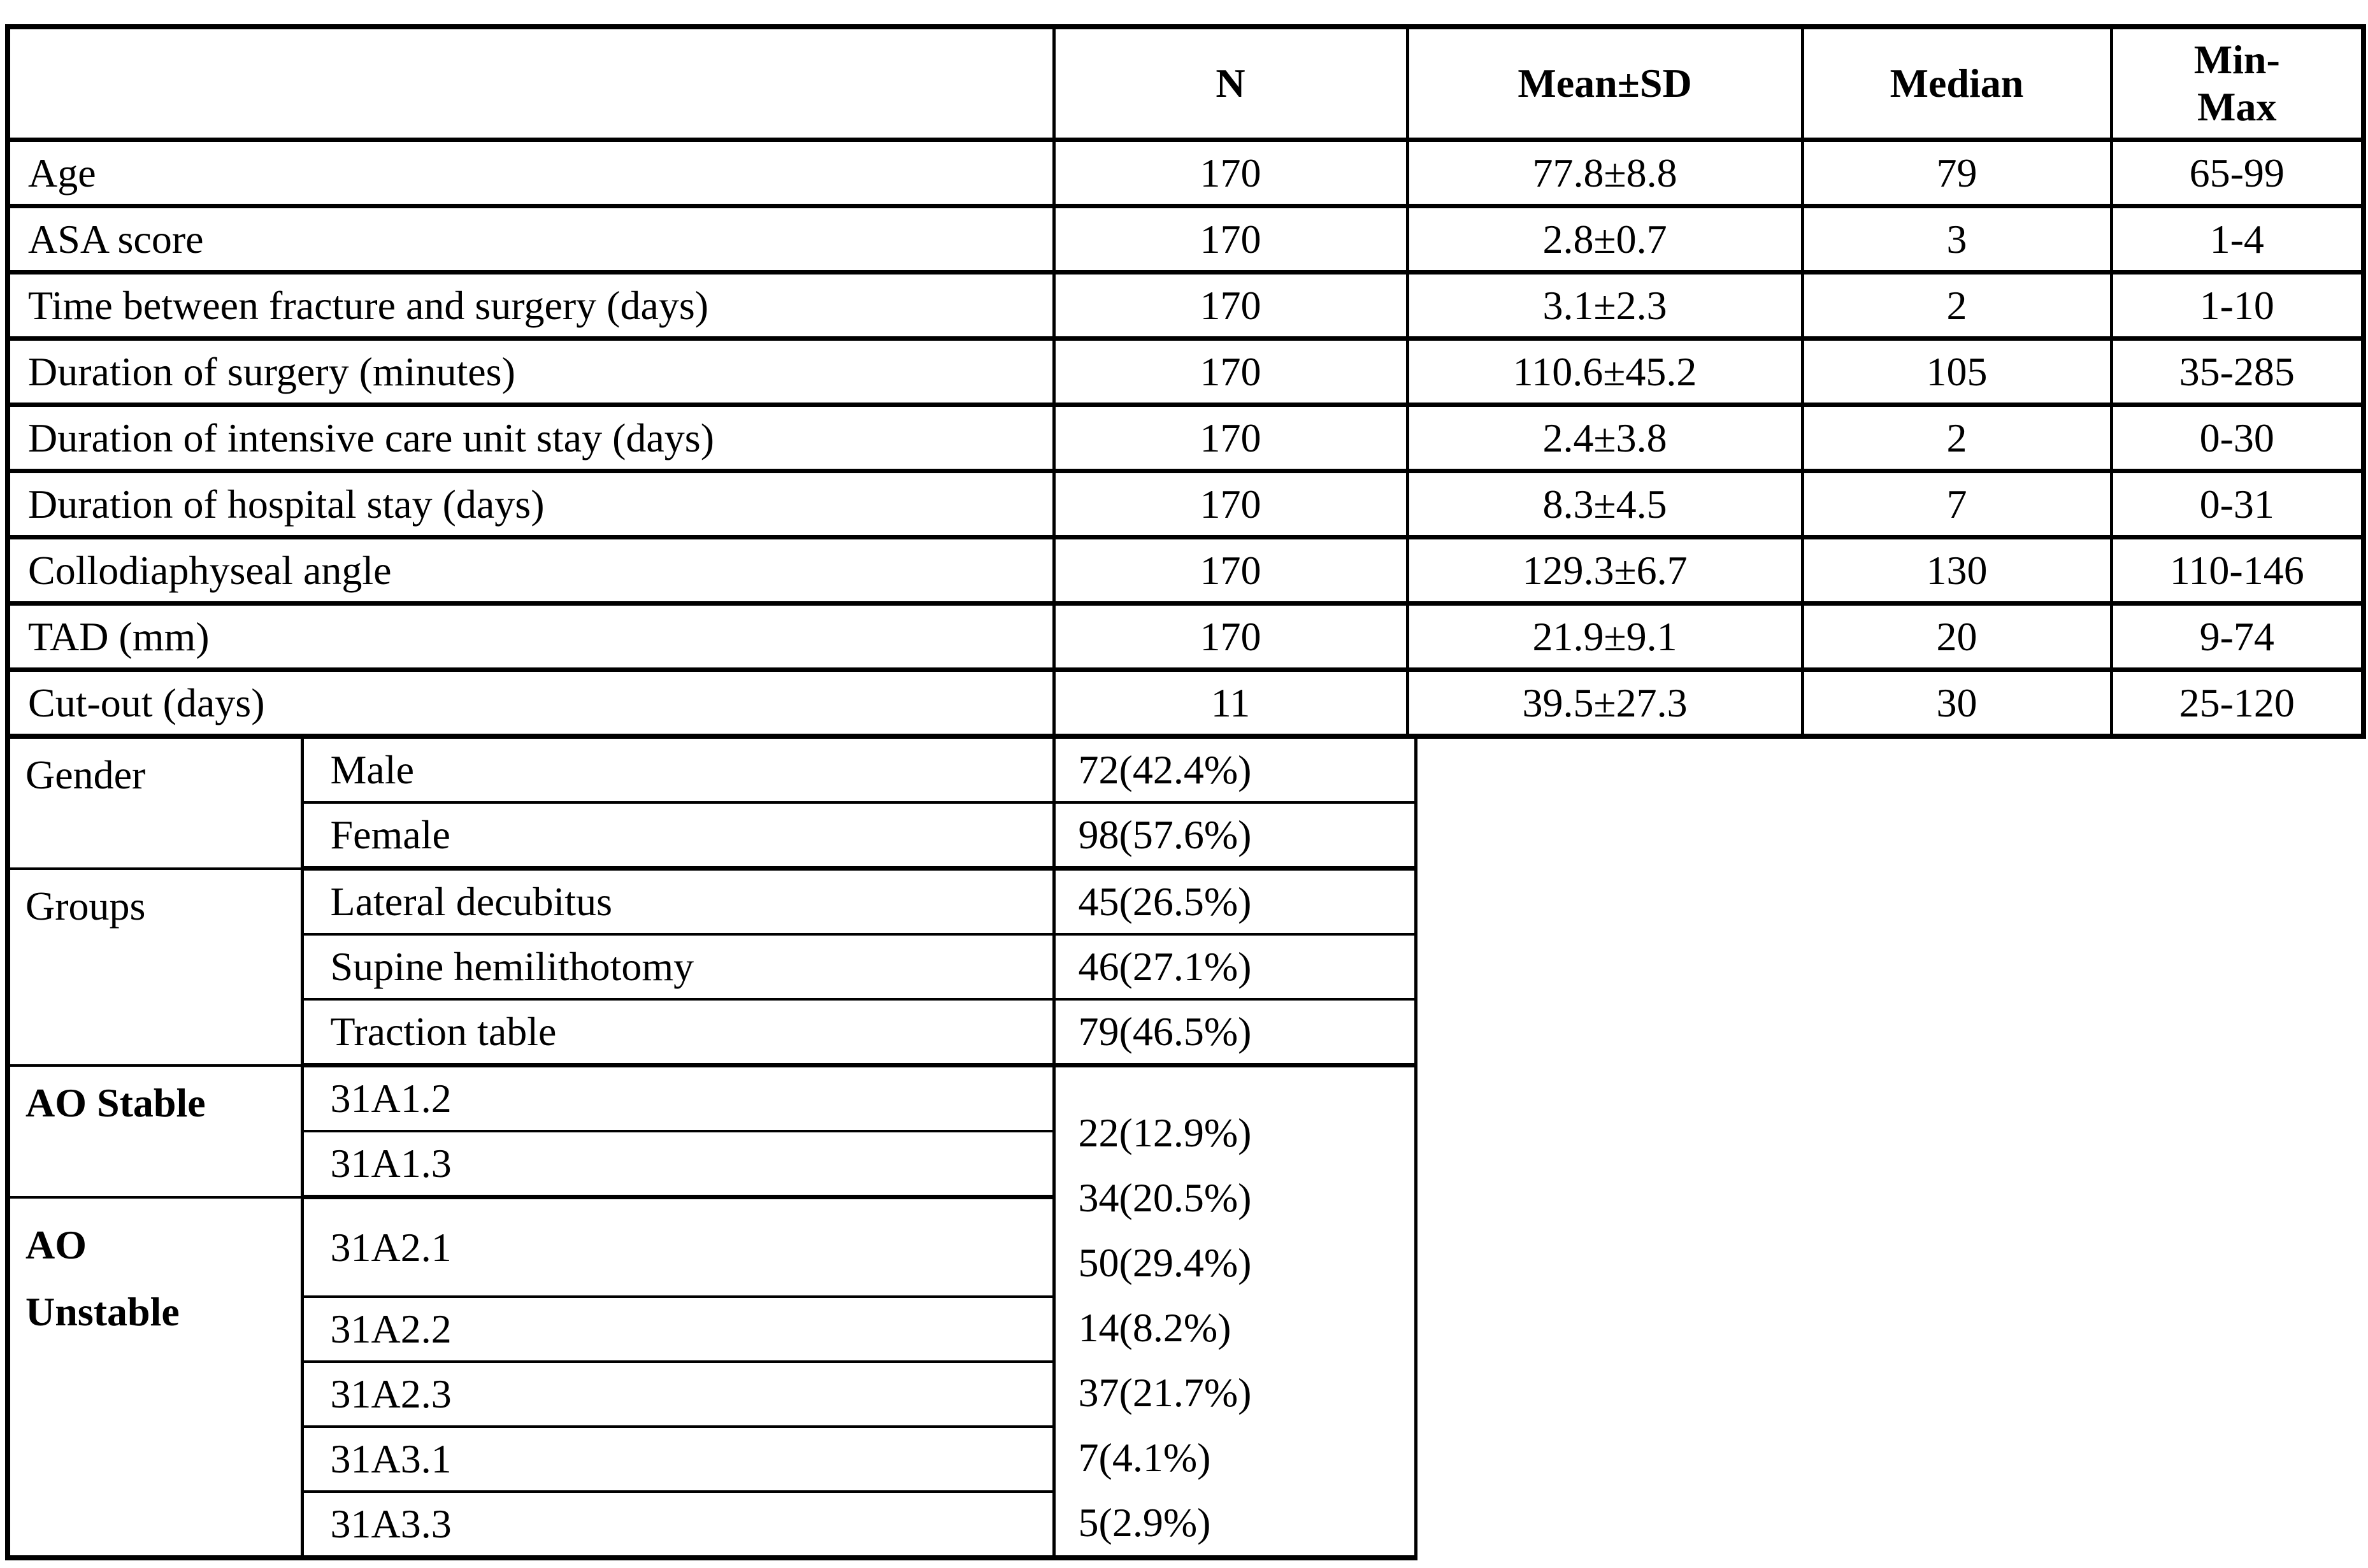 Image resolution: width=2368 pixels, height=1568 pixels. I want to click on cell-median: 79, so click(1956, 173).